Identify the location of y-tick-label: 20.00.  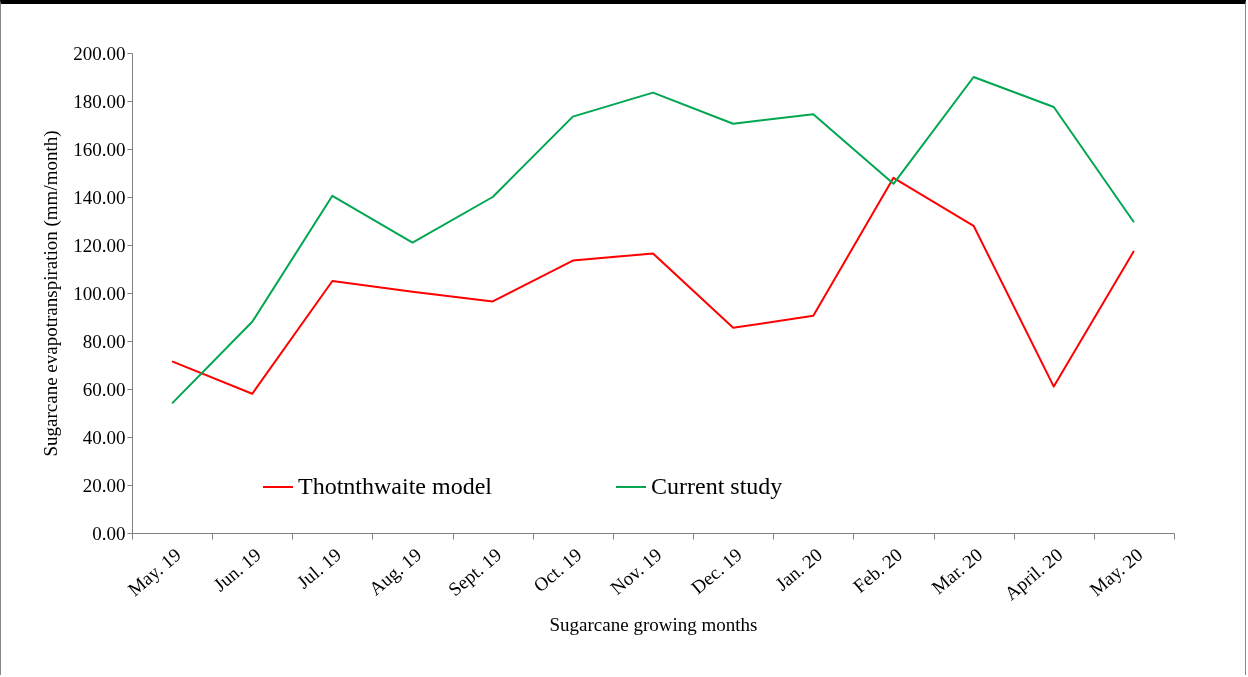
(104, 485).